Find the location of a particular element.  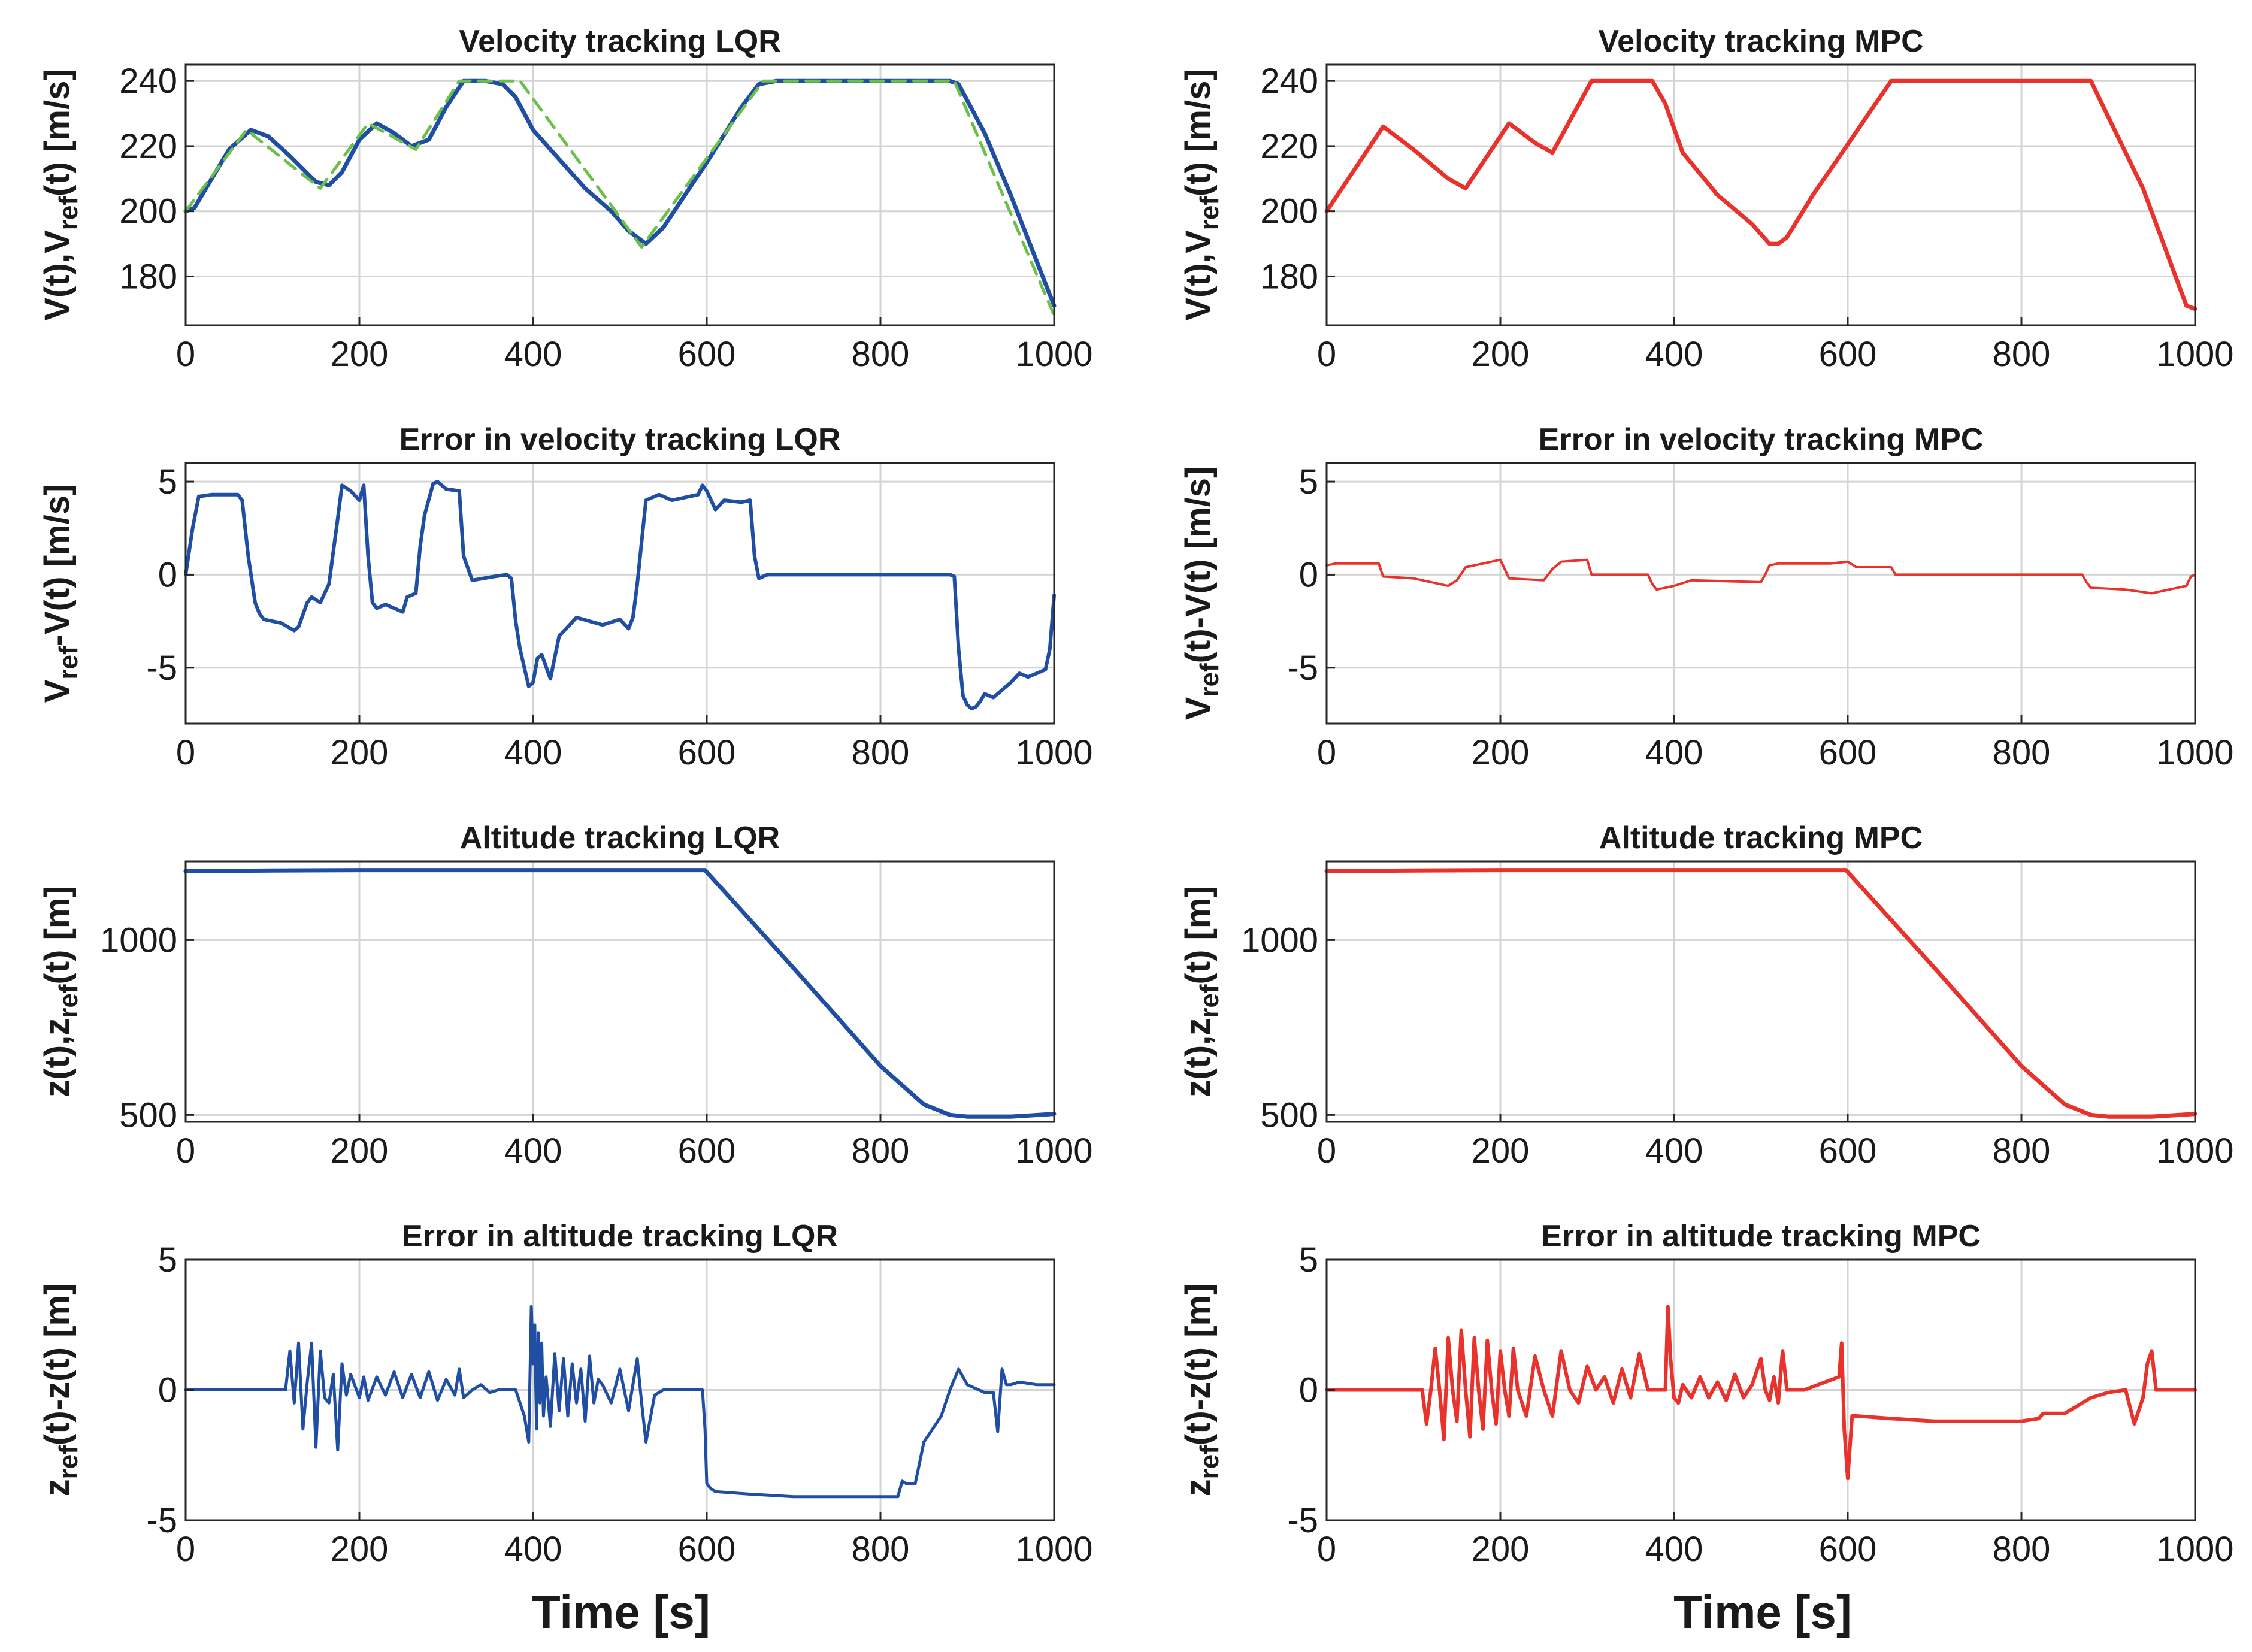

x-axis-label-right: Time [s] is located at coordinates (1762, 1612).